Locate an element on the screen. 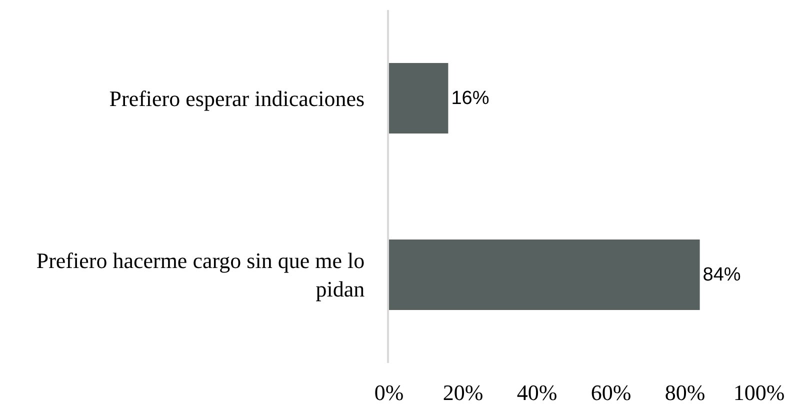  x-tick-label: 100% is located at coordinates (759, 392).